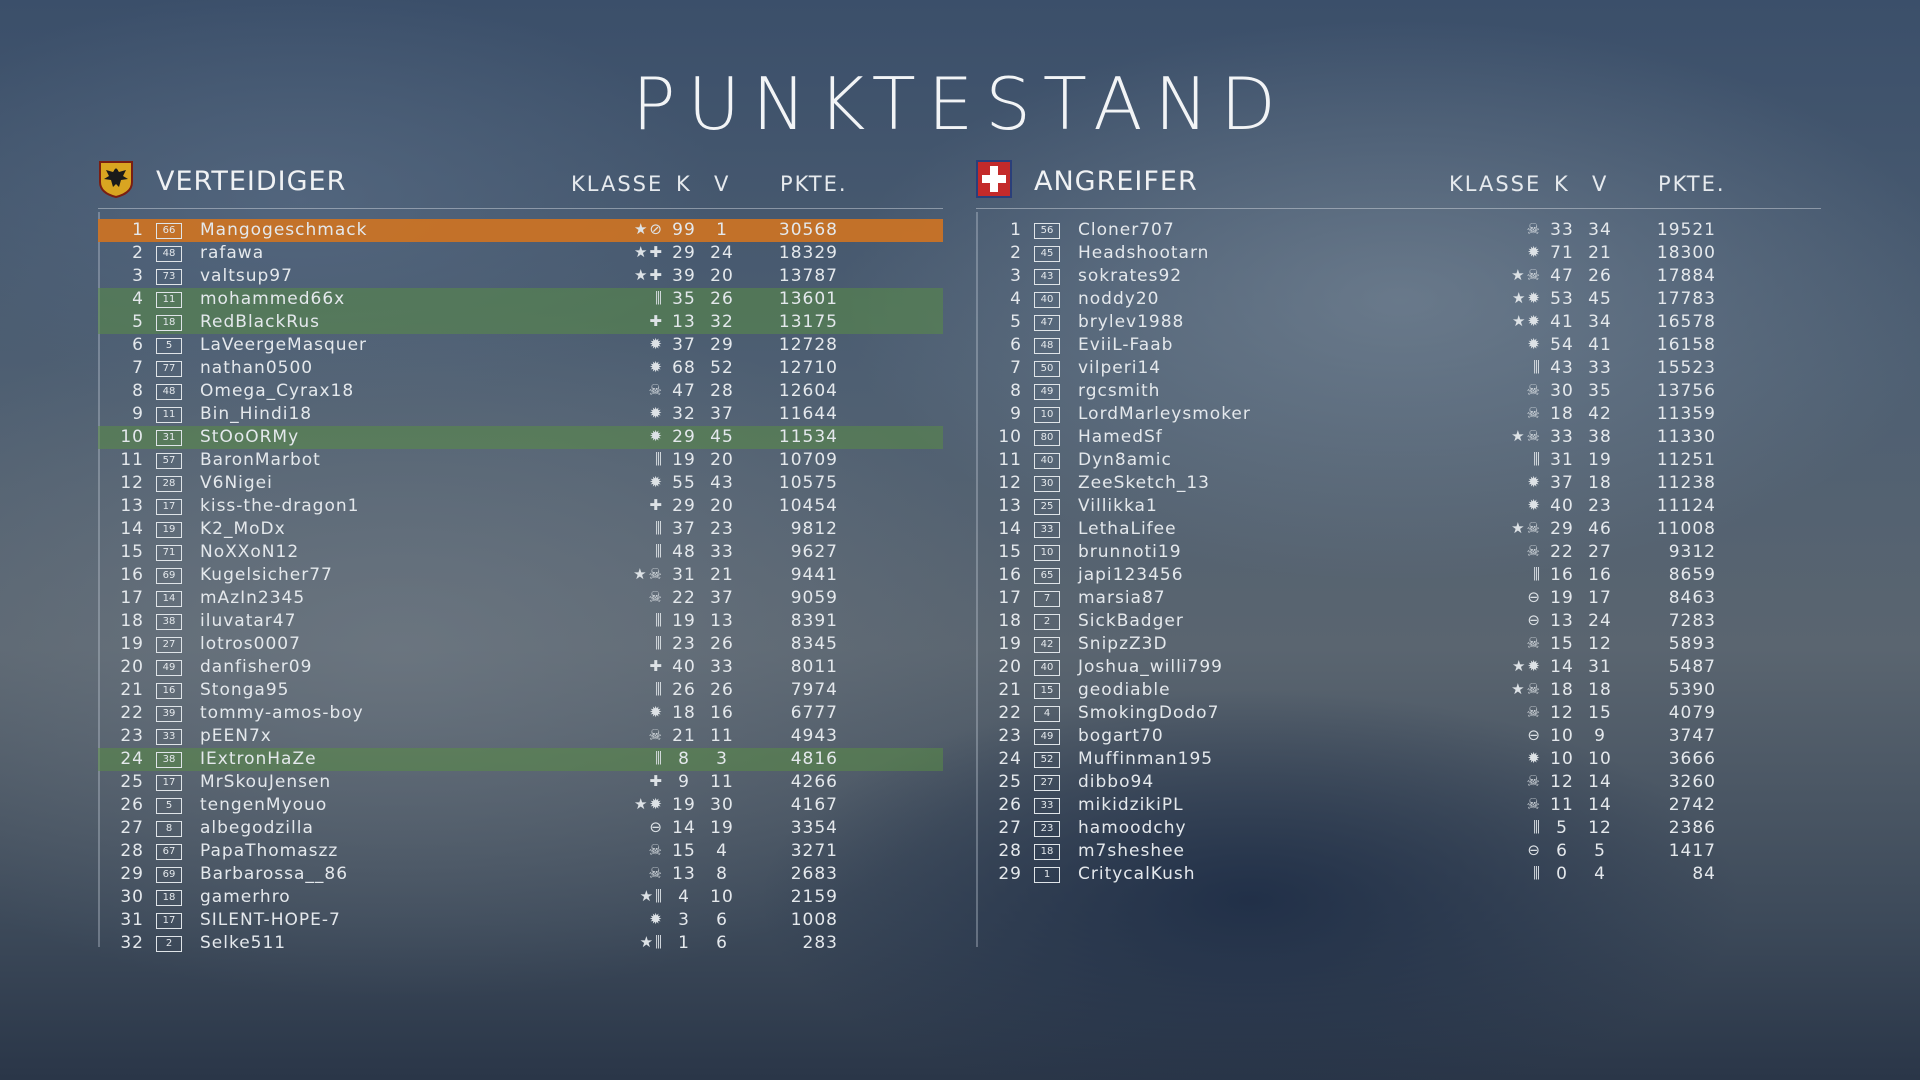 This screenshot has height=1080, width=1920. Describe the element at coordinates (1398, 345) in the screenshot. I see `player-row: 6 48 EviiL-Faab ✹ 54 41 16158` at that location.